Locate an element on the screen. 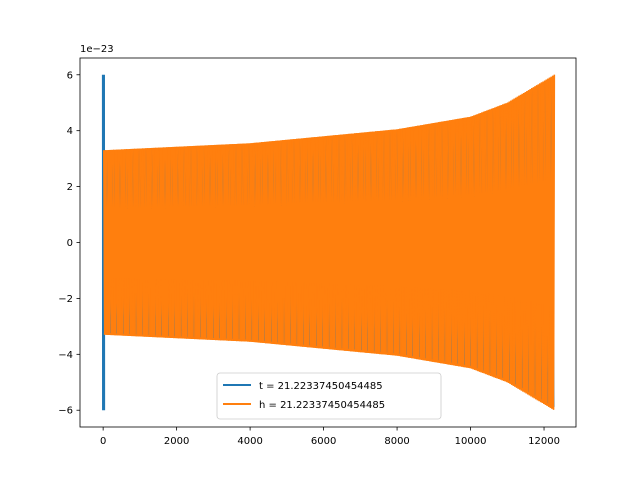  y-axis: −6 −4 −2 0 2 4 6 is located at coordinates (69, 243).